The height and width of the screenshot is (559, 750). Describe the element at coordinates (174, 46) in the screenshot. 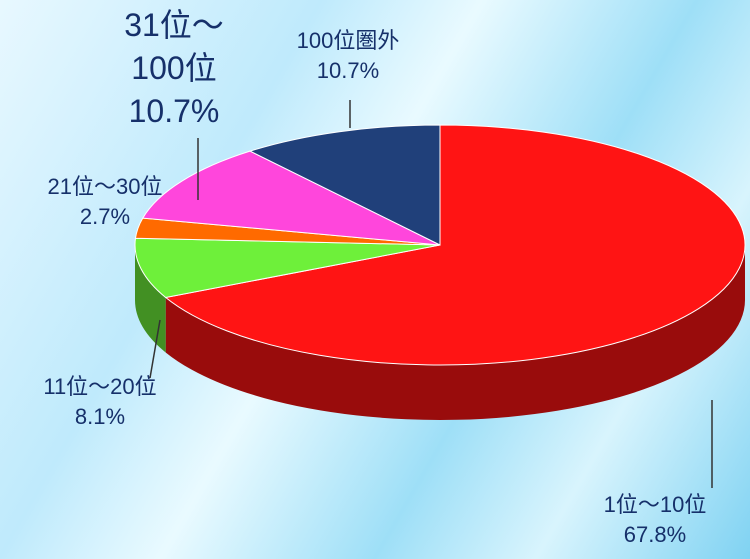

I see `category-label: 31位～100位` at that location.